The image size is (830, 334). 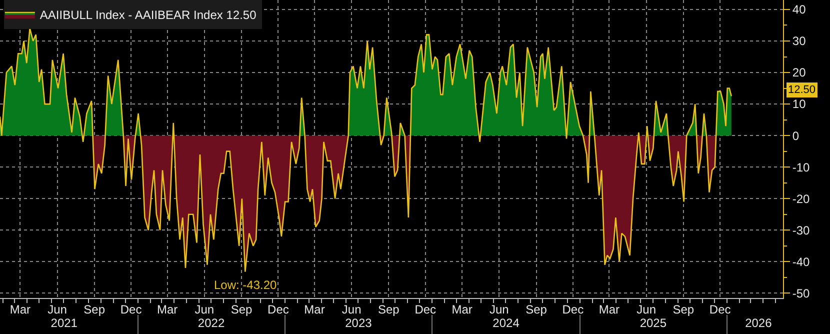 I want to click on x2-tick-label: 2022, so click(x=211, y=323).